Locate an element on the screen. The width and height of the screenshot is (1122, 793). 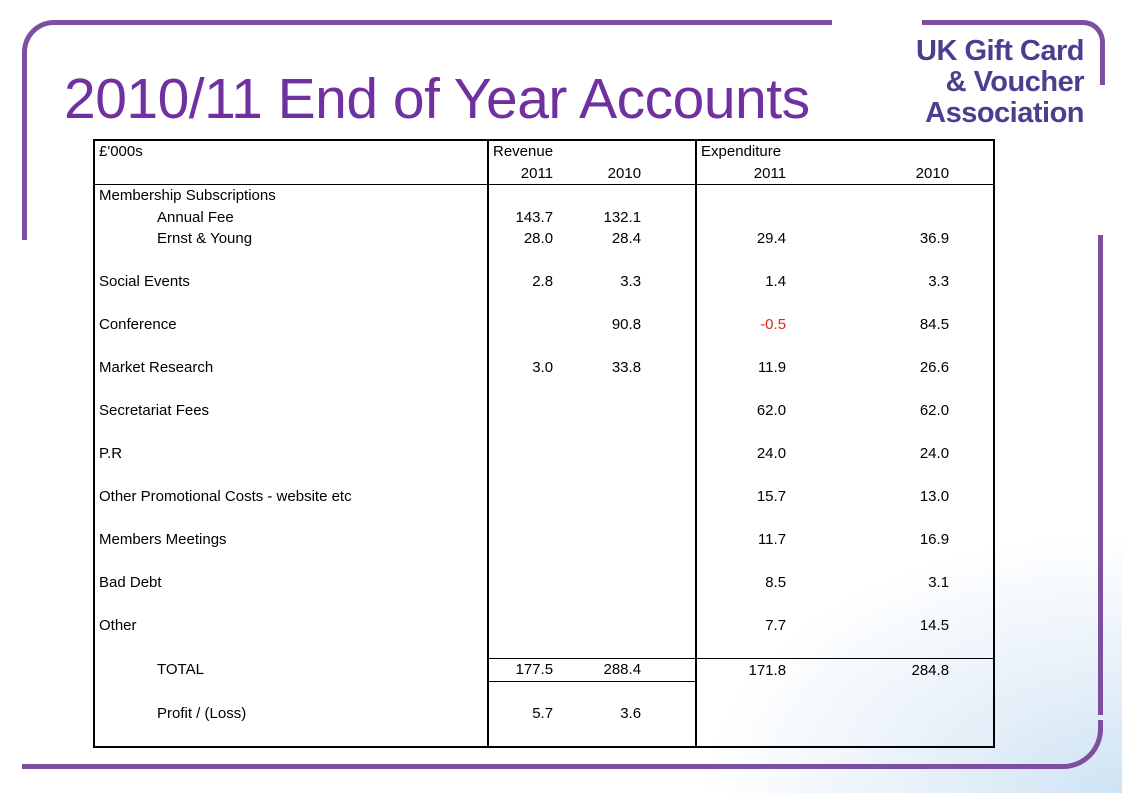
expenditure-2011-value: 1.4 is located at coordinates (776, 282).